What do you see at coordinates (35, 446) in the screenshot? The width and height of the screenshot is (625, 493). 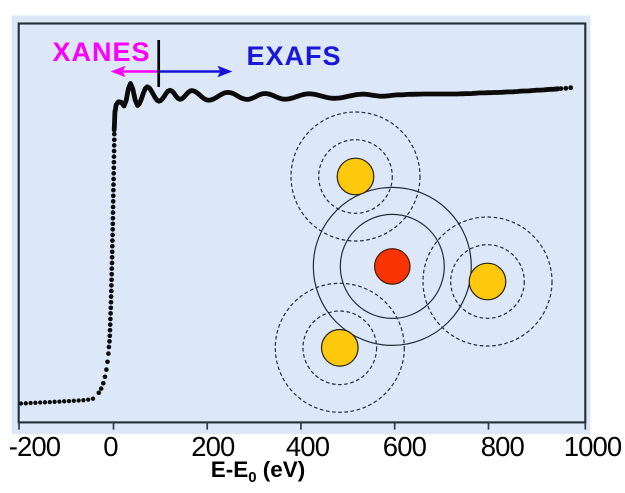 I see `svg-text: -200` at bounding box center [35, 446].